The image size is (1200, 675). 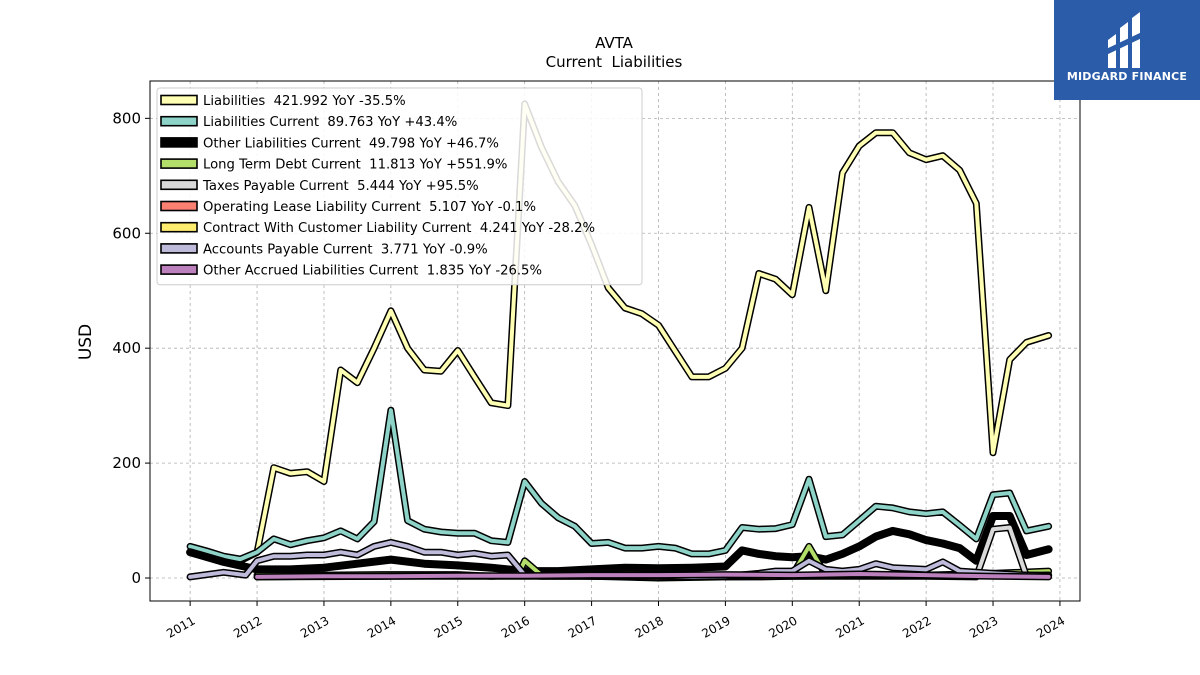 What do you see at coordinates (330, 122) in the screenshot?
I see `legend-label: Liabilities Current 89.763 YoY +43.4%` at bounding box center [330, 122].